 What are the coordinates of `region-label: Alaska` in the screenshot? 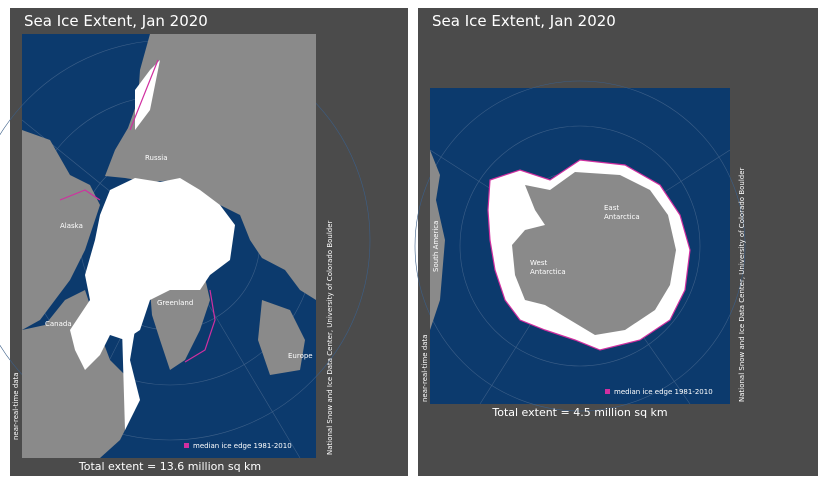 It's located at (71, 226).